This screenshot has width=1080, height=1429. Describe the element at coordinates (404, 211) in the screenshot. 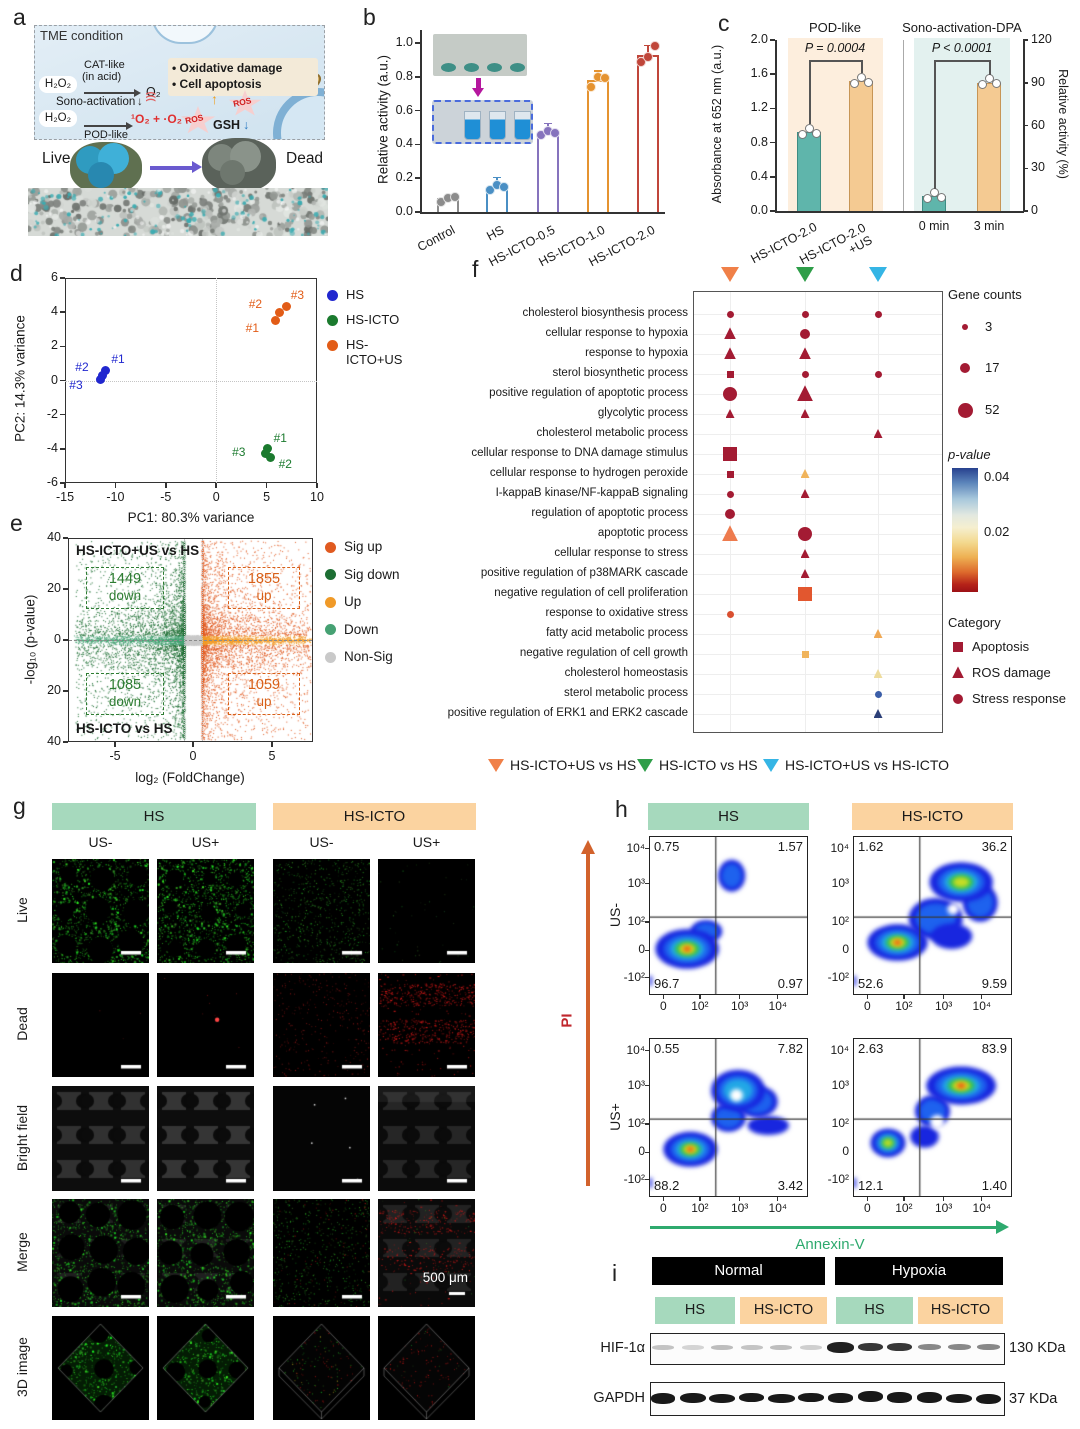

I see `b-y-tick-label: 0.0` at that location.